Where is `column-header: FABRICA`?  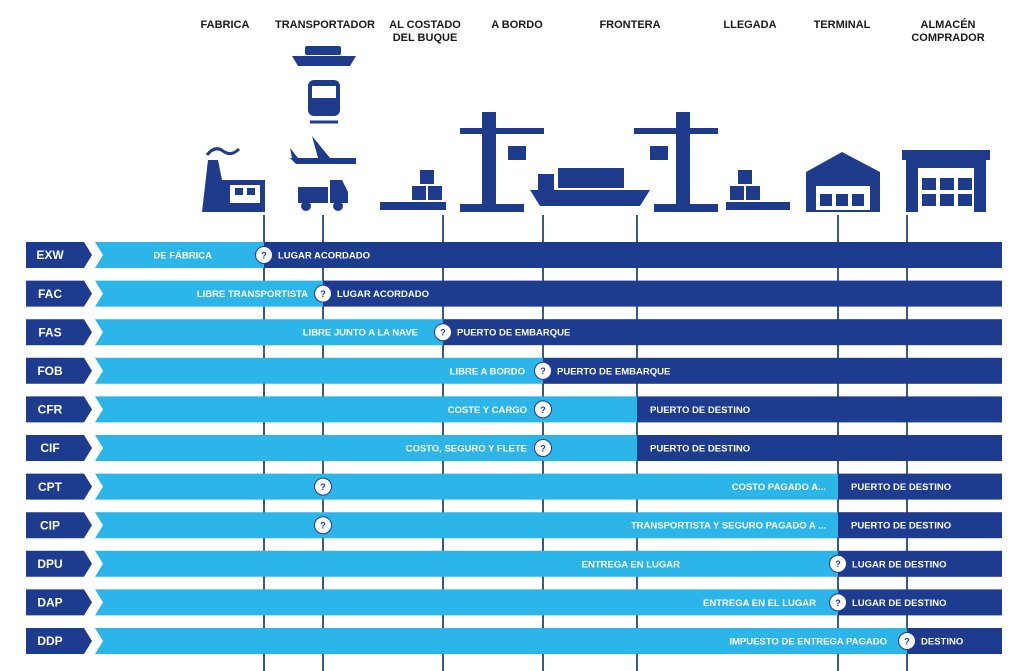
column-header: FABRICA is located at coordinates (225, 25).